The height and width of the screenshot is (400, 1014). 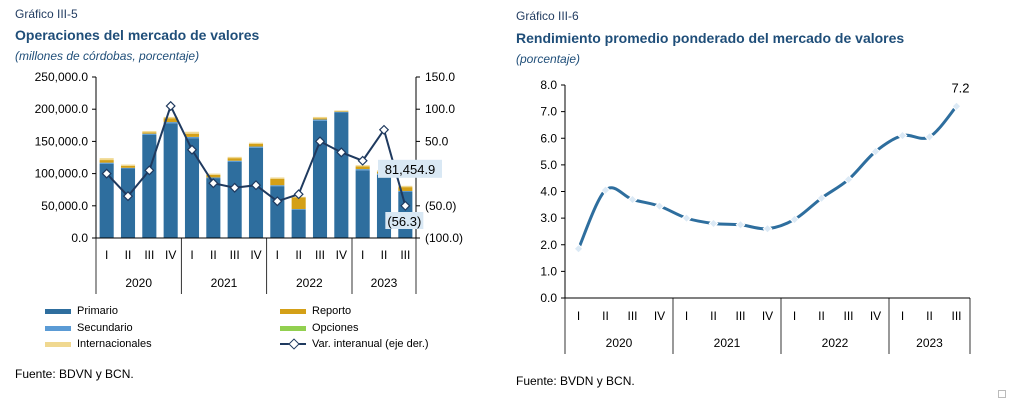 I want to click on y2-tick-label: 50.0, so click(x=437, y=141).